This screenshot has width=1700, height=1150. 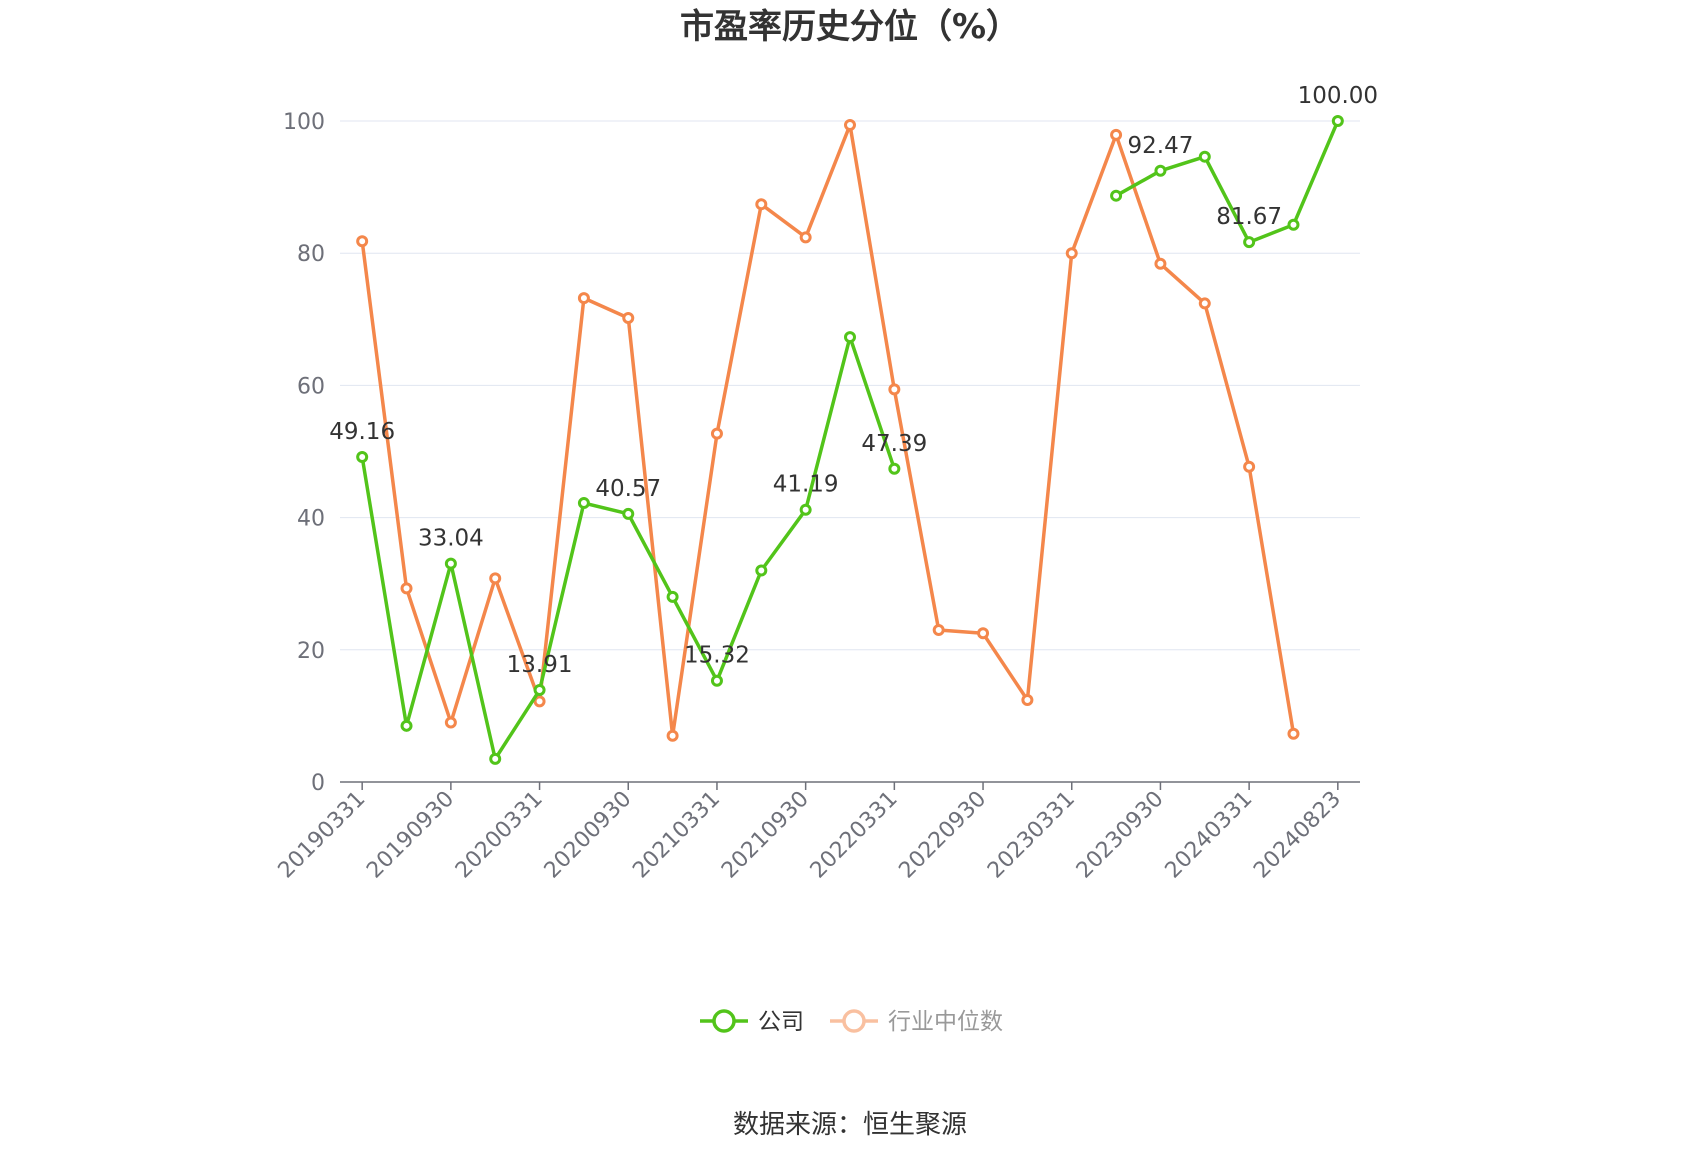 I want to click on y-tick-label: 100, so click(x=304, y=122).